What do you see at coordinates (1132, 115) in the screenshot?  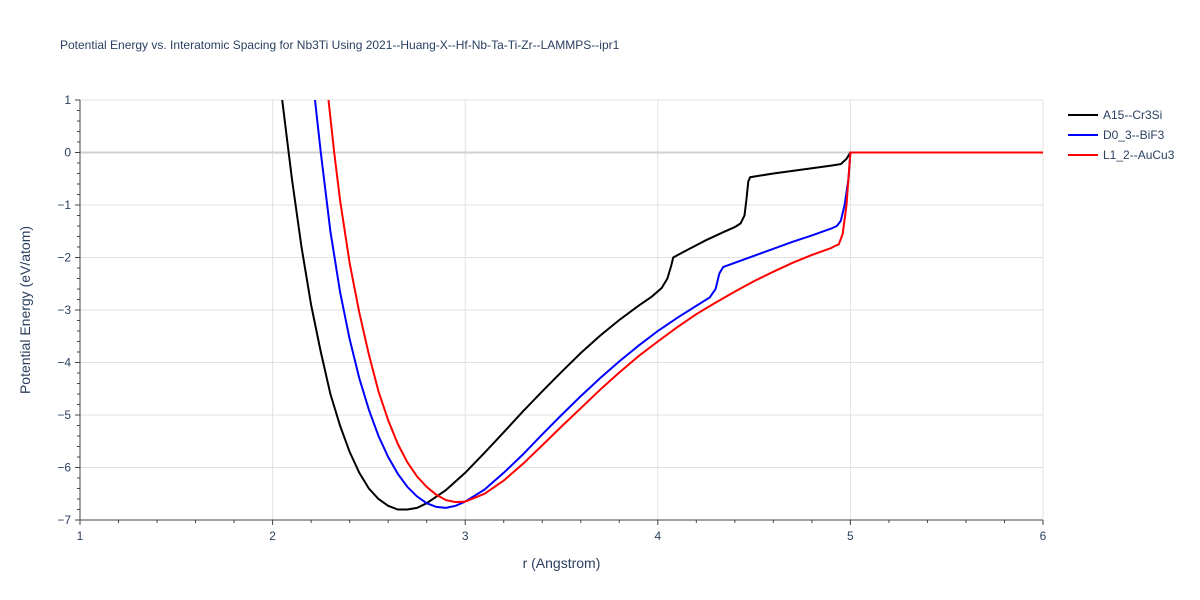 I see `legend-label: A15--Cr3Si` at bounding box center [1132, 115].